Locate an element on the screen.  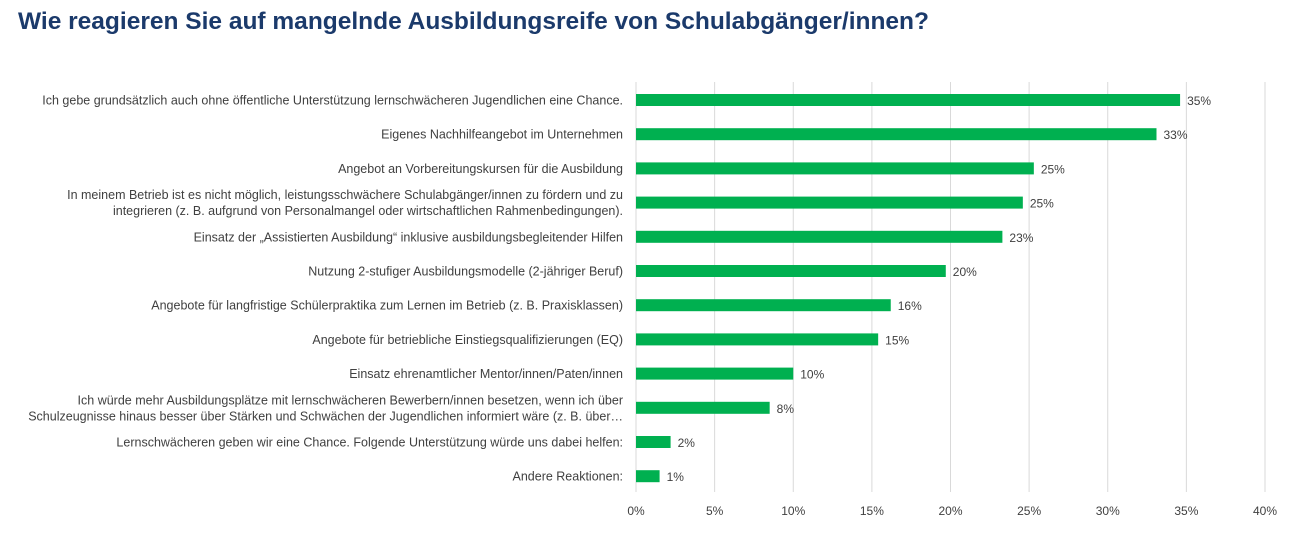
x-tick-label: 15% is located at coordinates (872, 511).